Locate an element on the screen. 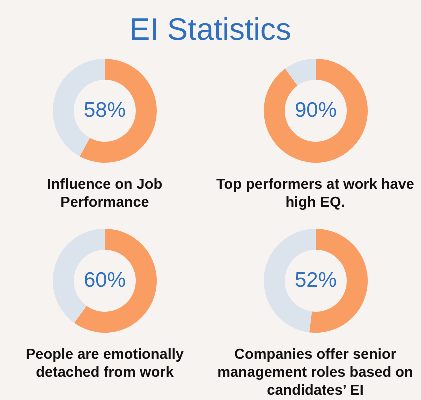 This screenshot has height=400, width=421. text: Top performers at work have high EQ. is located at coordinates (316, 194).